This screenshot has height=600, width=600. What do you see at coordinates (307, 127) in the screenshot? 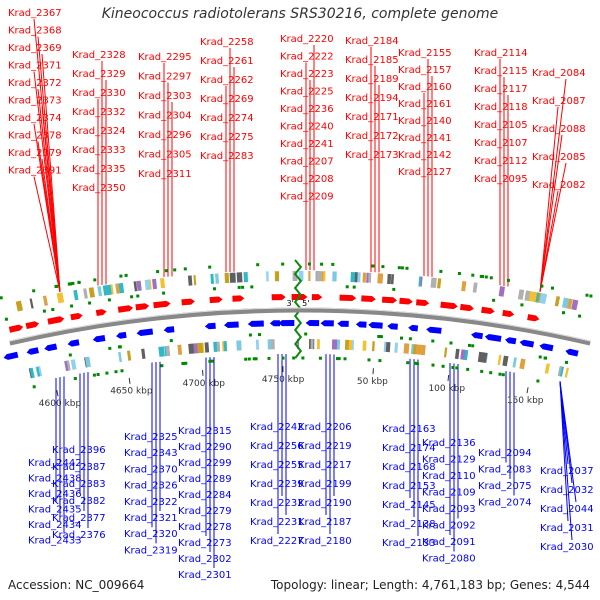
I see `forward-gene-label: Krad_2240` at bounding box center [307, 127].